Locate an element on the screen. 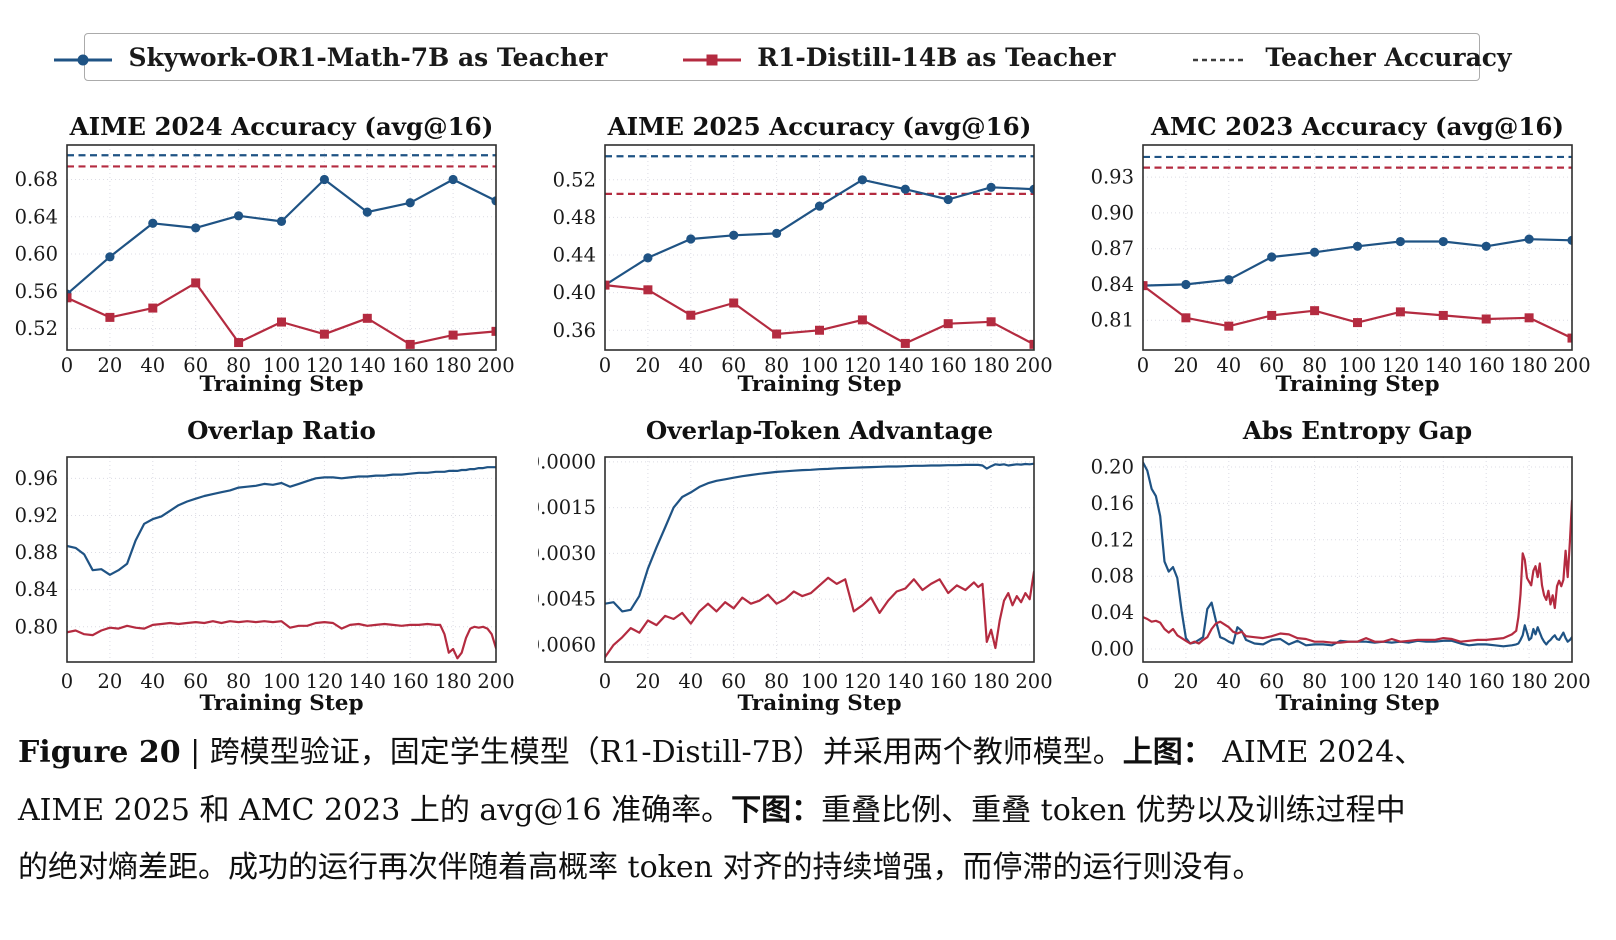 The height and width of the screenshot is (940, 1616). y-tick-label: 0.20 is located at coordinates (1112, 467).